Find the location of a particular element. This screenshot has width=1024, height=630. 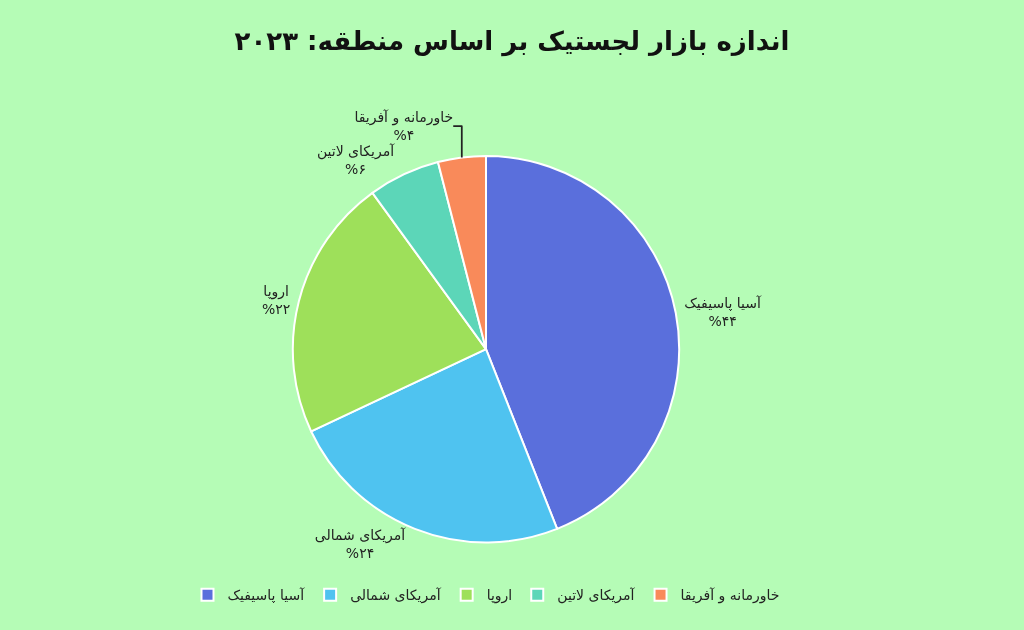

data-label: %۴۴ is located at coordinates (722, 321).